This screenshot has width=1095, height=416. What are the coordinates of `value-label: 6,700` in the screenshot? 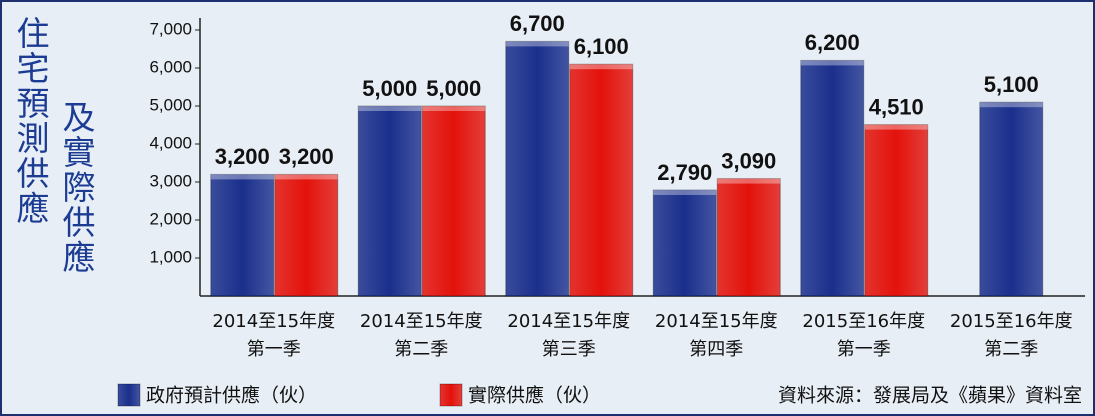 It's located at (537, 23).